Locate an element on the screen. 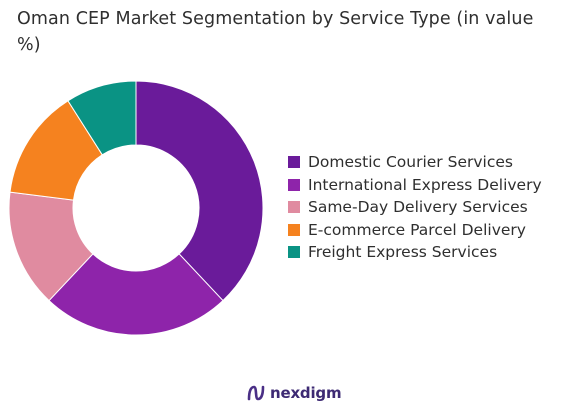 The image size is (585, 416). legend-item: Same-Day Delivery Services is located at coordinates (415, 207).